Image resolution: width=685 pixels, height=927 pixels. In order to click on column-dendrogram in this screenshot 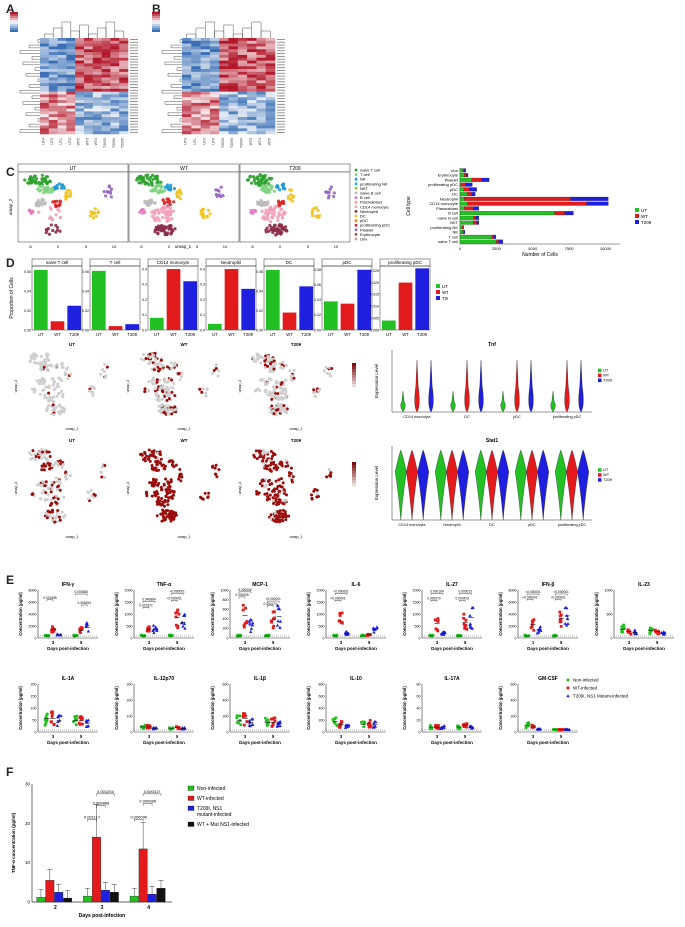, I will do `click(228, 29)`.